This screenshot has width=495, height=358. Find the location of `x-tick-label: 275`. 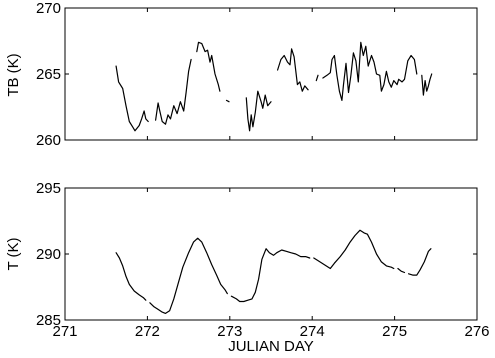

x-tick-label: 275 is located at coordinates (394, 331).